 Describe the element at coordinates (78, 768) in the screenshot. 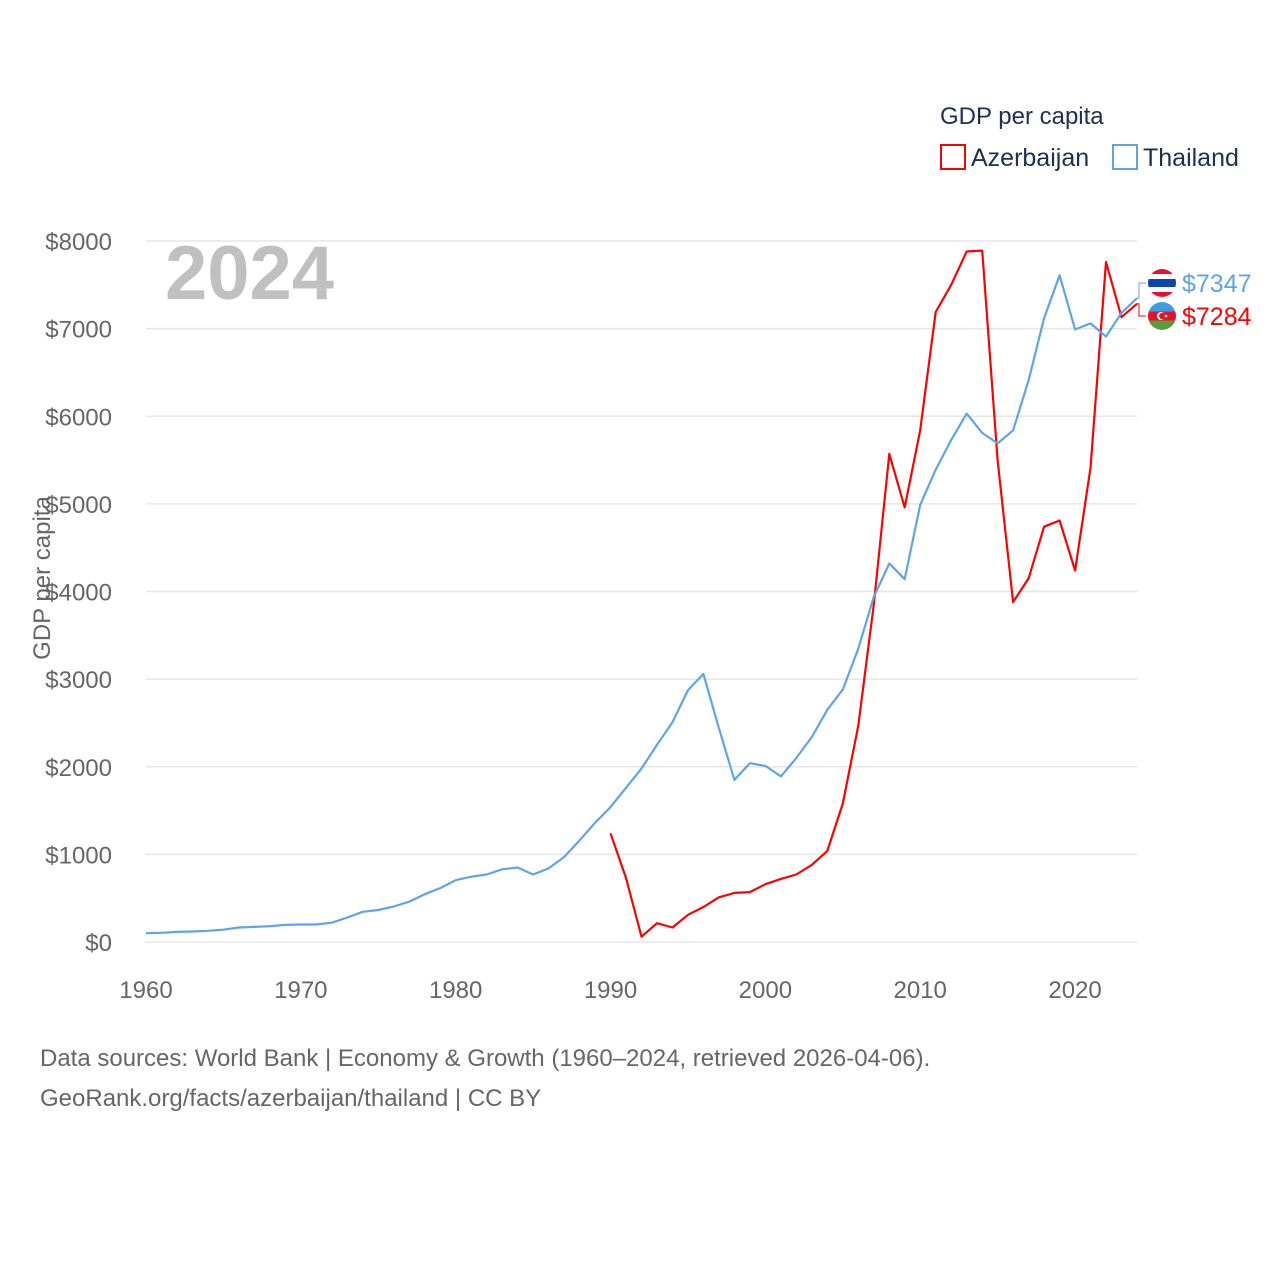

I see `y-tick-label: $2000` at that location.